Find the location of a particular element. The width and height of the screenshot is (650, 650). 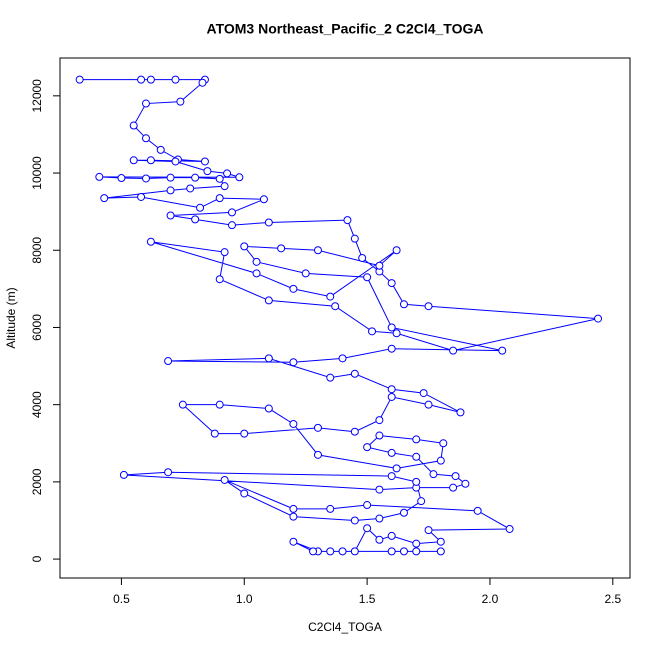

y-tick-label: 8000 is located at coordinates (37, 250).